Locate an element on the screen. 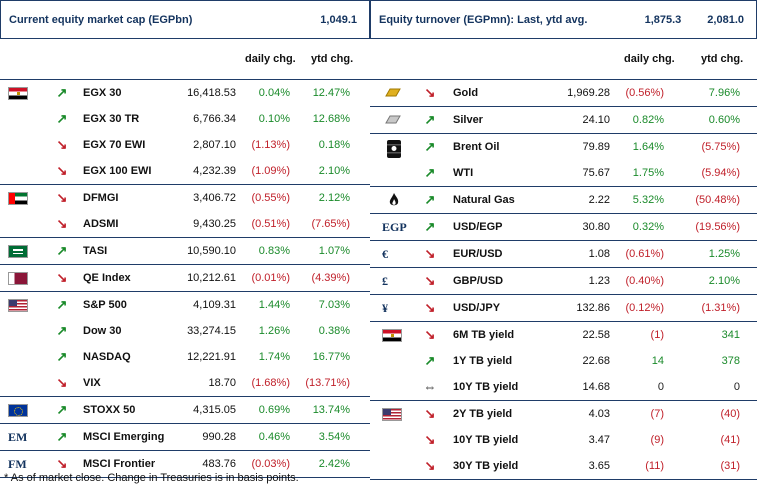  table-row: ↗ WTI 75.67 1.75% (5.94%) is located at coordinates (563, 173).